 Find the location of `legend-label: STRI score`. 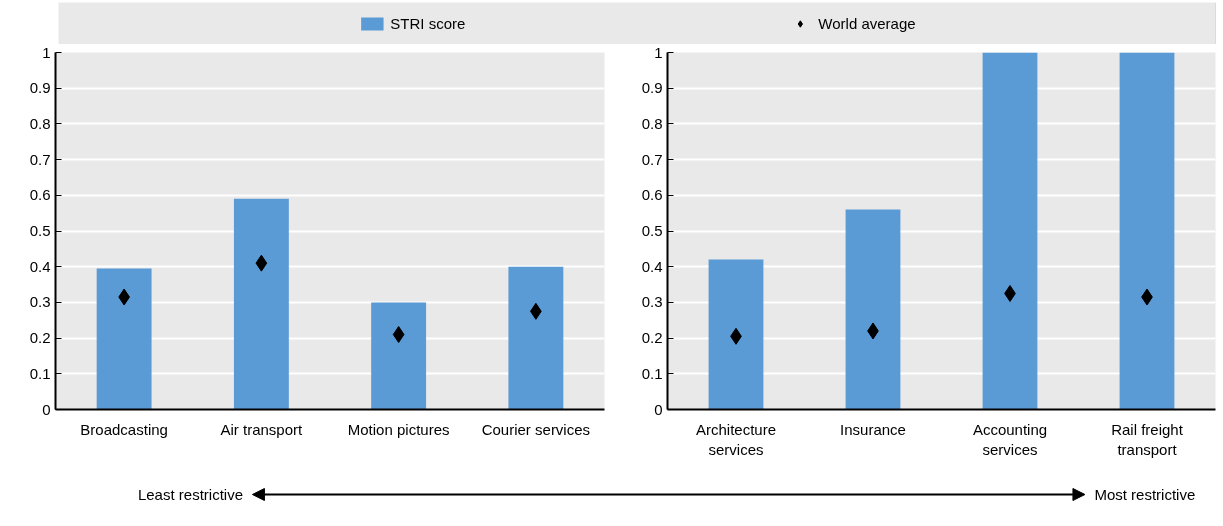

legend-label: STRI score is located at coordinates (428, 23).